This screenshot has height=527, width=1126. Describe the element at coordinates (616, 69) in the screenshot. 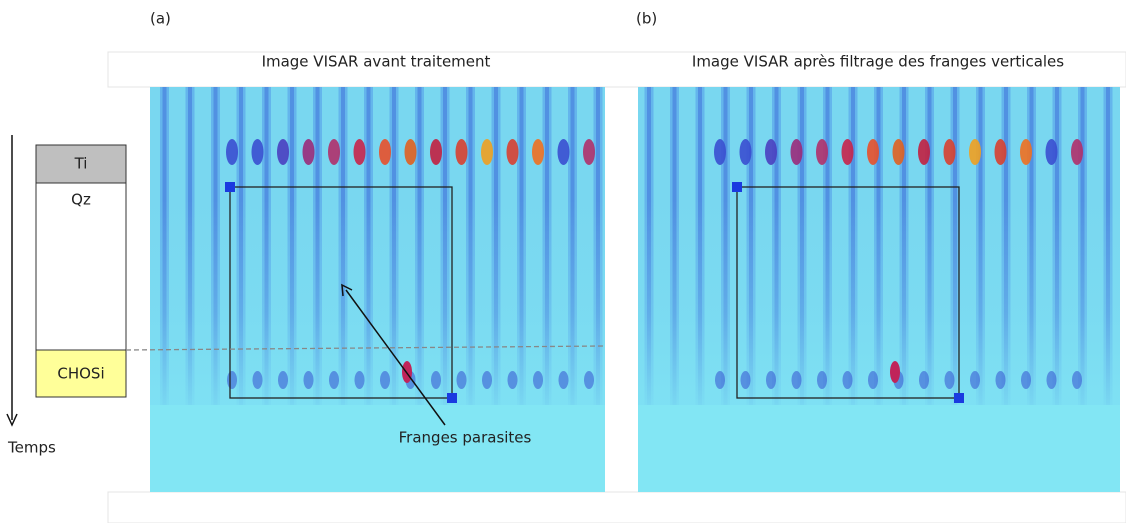

I see `title-band` at that location.